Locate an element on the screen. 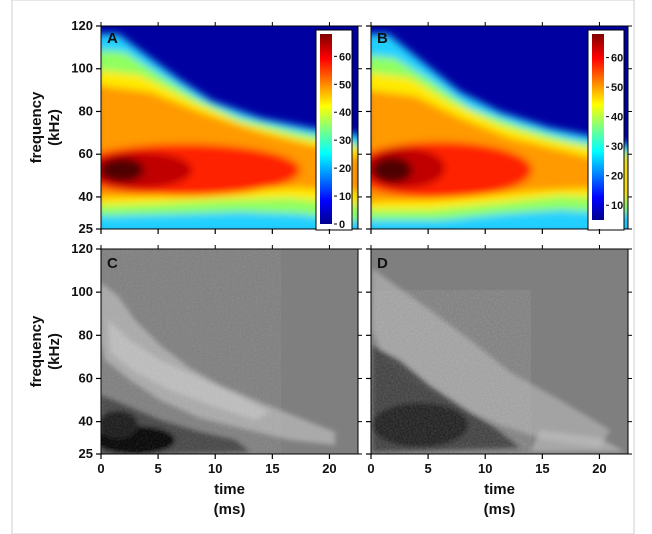 The image size is (652, 534). panel-a-label: A is located at coordinates (112, 38).